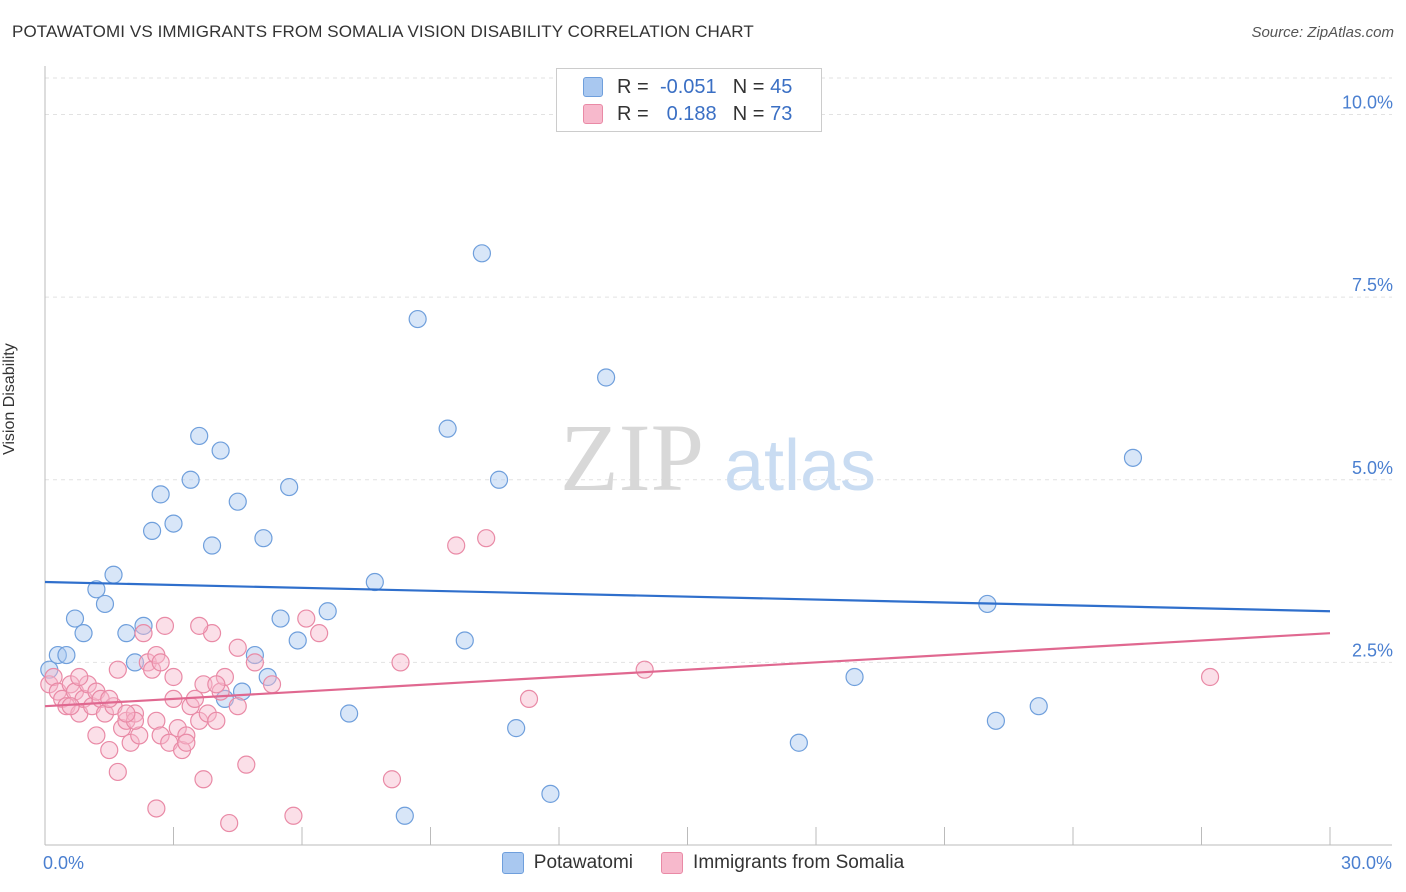 Image resolution: width=1406 pixels, height=892 pixels. Describe the element at coordinates (687, 670) in the screenshot. I see `somalia-trend-line` at that location.